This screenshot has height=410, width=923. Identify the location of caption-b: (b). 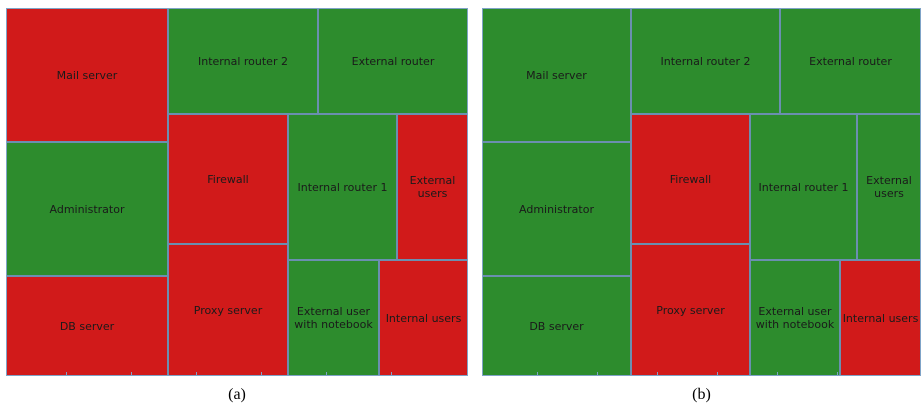
(701, 394).